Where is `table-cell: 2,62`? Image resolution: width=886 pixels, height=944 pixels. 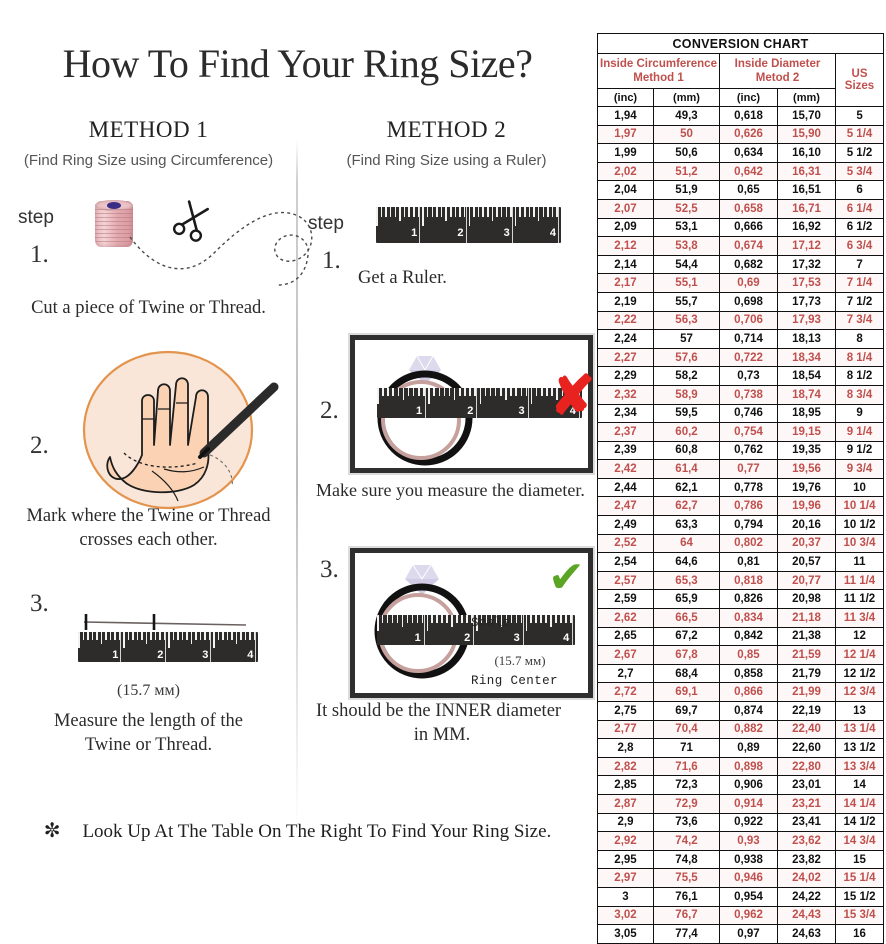
table-cell: 2,62 is located at coordinates (625, 618).